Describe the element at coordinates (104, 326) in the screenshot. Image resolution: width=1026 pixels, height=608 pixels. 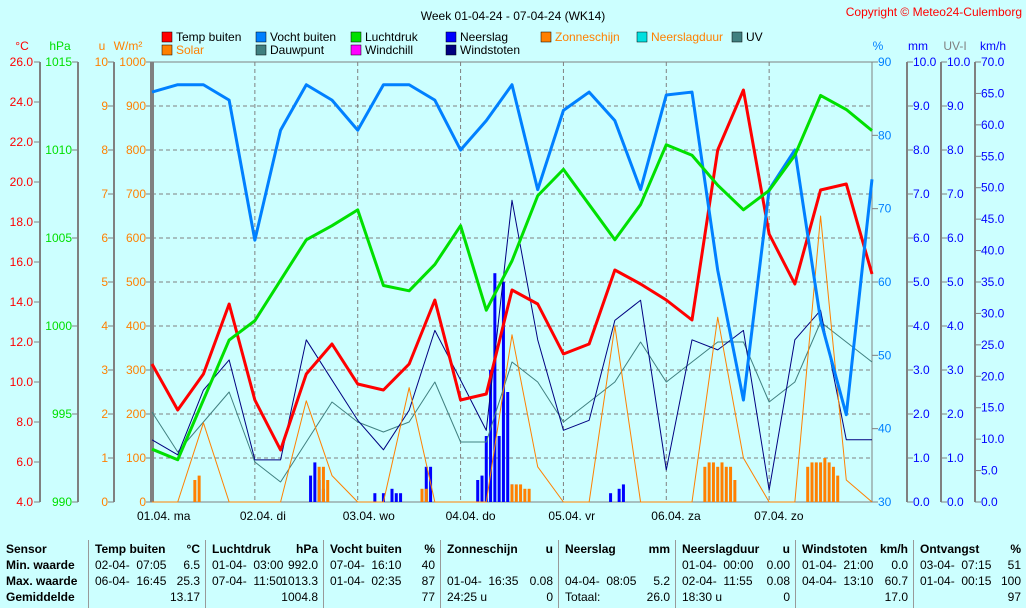
I see `axis-tick-label-sun: 4` at that location.